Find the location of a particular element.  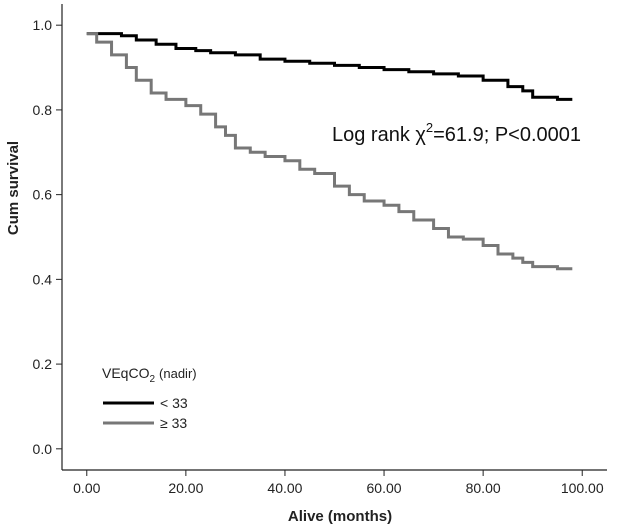

x-tick-label: 20.00 is located at coordinates (185, 488).